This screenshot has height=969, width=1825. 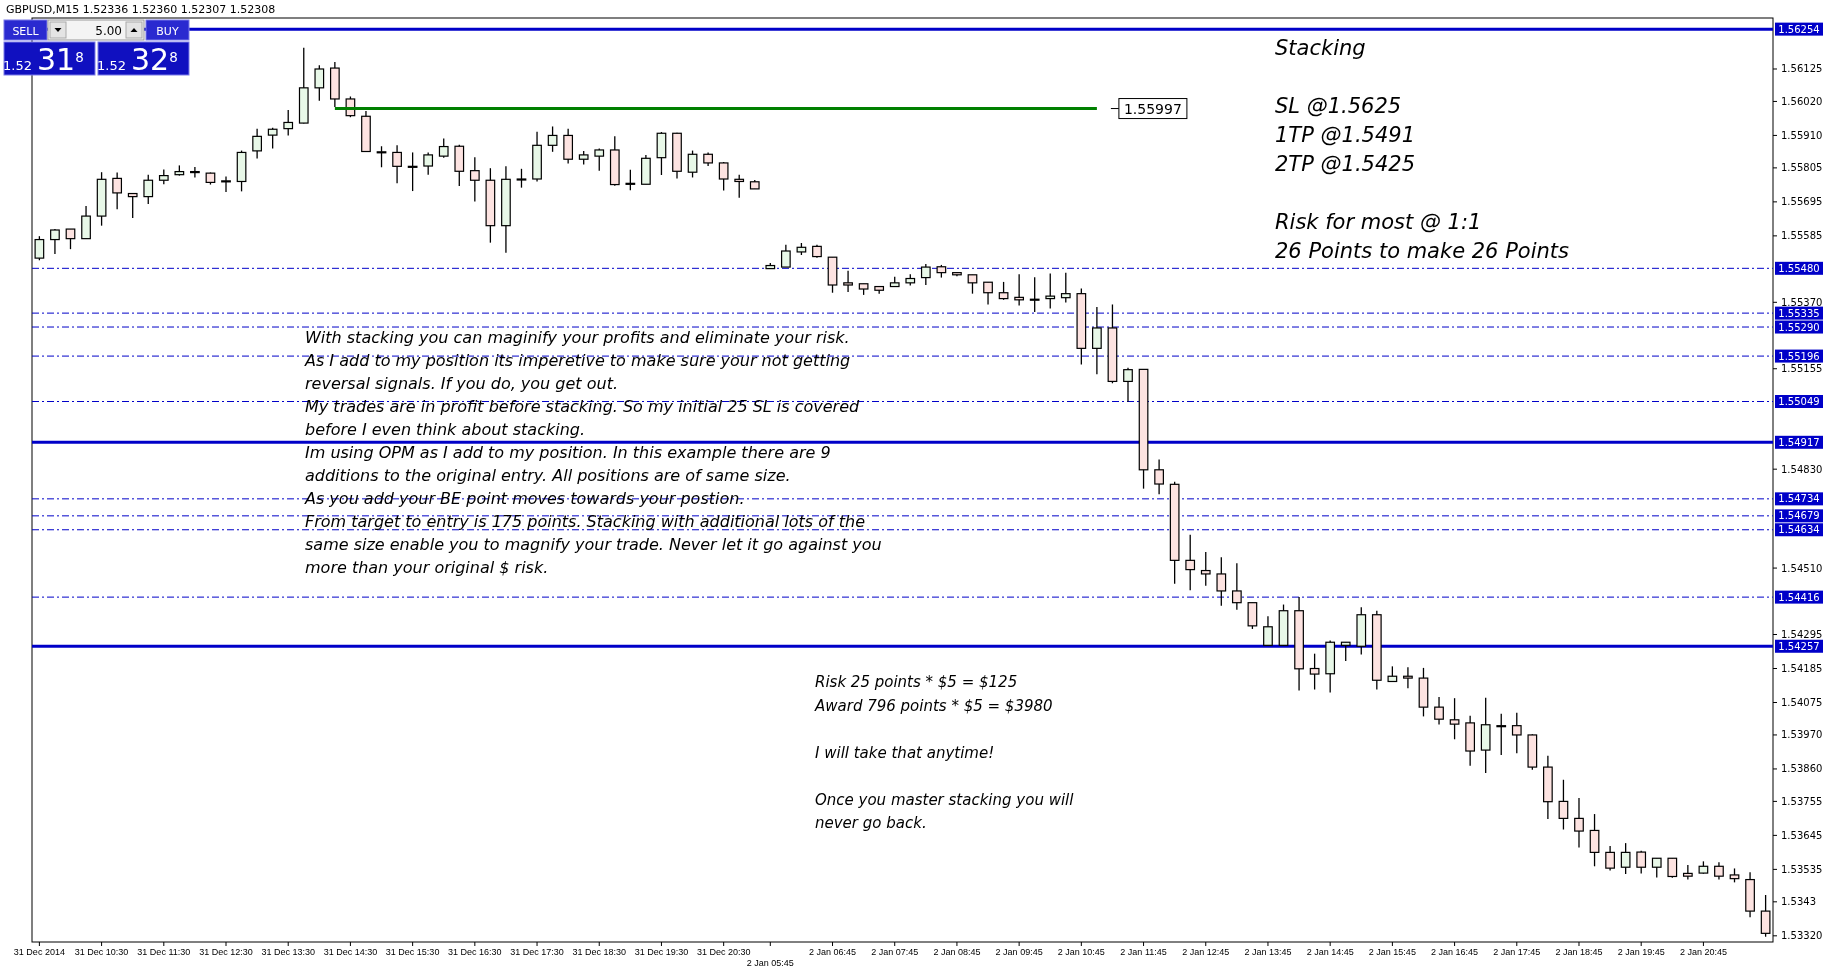 What do you see at coordinates (661, 952) in the screenshot?
I see `x-tick-label: 31 Dec 19:30` at bounding box center [661, 952].